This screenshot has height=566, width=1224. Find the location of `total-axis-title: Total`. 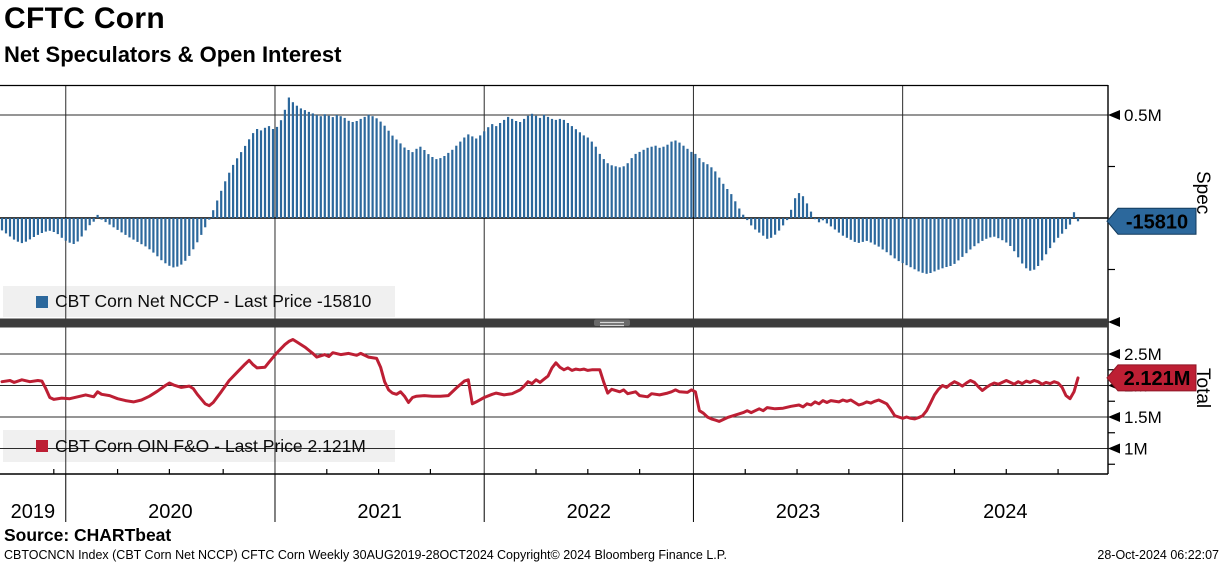

total-axis-title: Total is located at coordinates (1202, 388).